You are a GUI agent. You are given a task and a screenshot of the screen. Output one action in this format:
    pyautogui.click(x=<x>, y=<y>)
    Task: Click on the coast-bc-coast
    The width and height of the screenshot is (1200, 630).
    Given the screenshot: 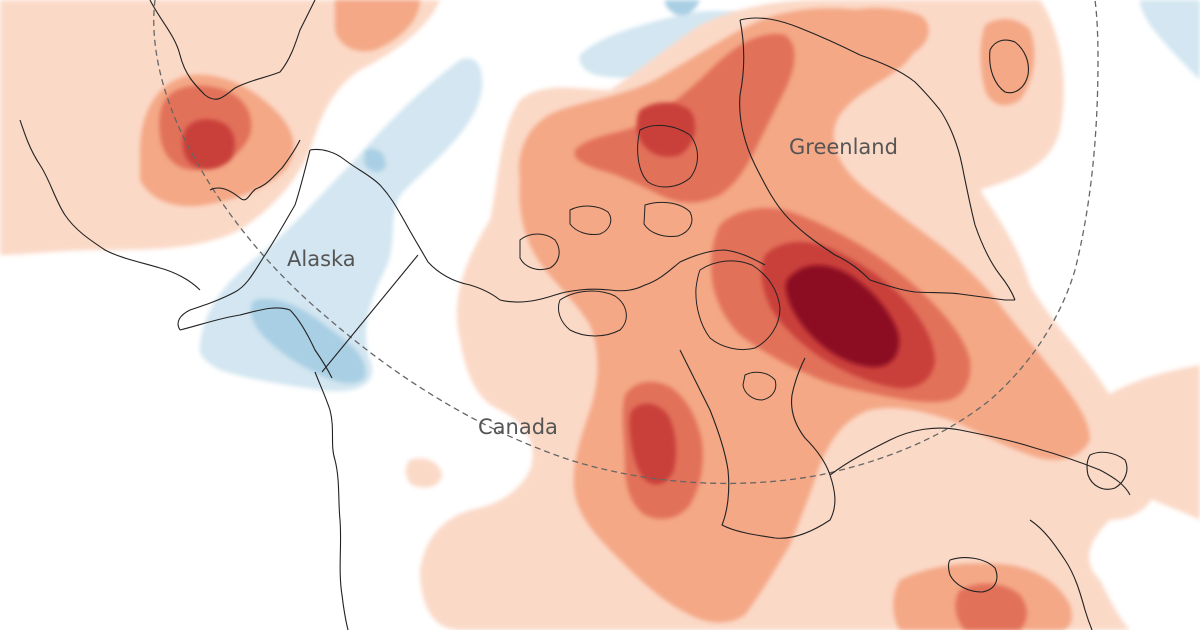 What is the action you would take?
    pyautogui.click(x=331, y=500)
    